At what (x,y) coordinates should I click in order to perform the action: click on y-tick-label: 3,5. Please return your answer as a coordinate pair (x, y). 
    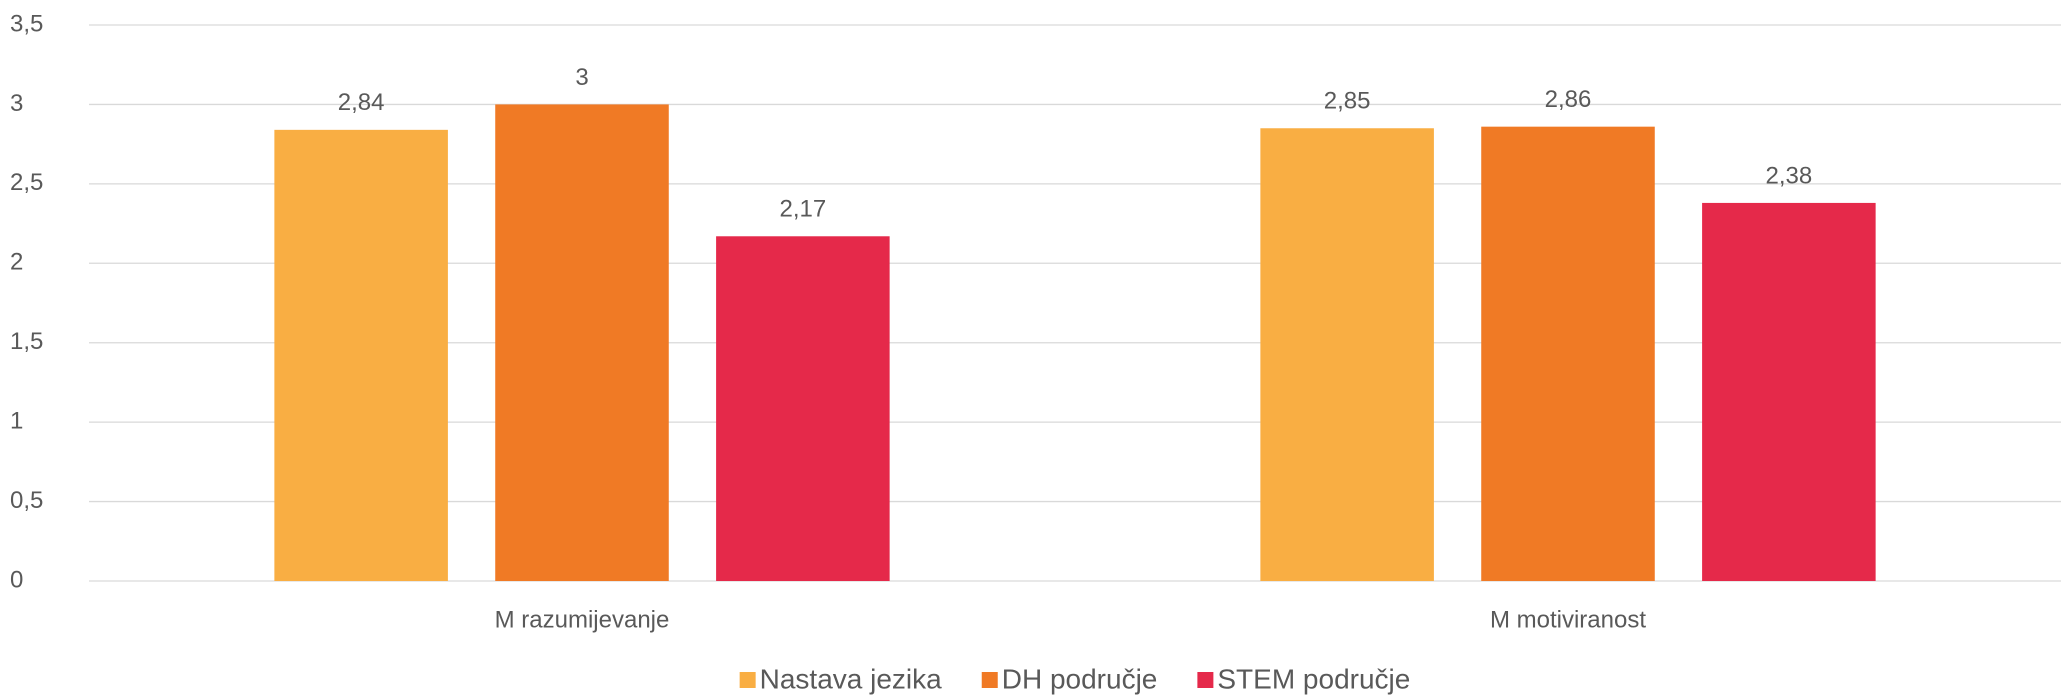
    Looking at the image, I should click on (26, 23).